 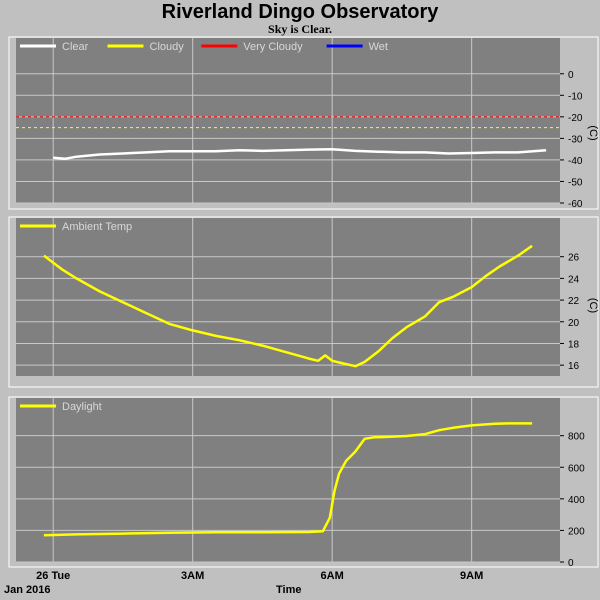 I want to click on legend-item: Daylight, so click(x=61, y=407).